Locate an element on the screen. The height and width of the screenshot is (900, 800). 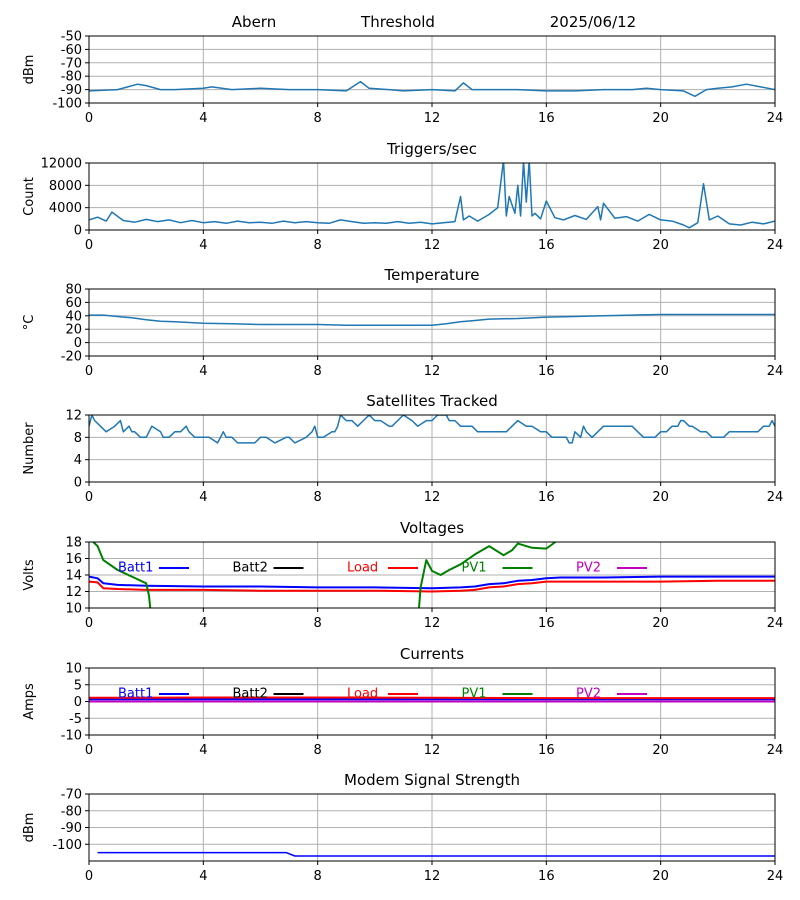
chart-title: Temperature is located at coordinates (431, 275).